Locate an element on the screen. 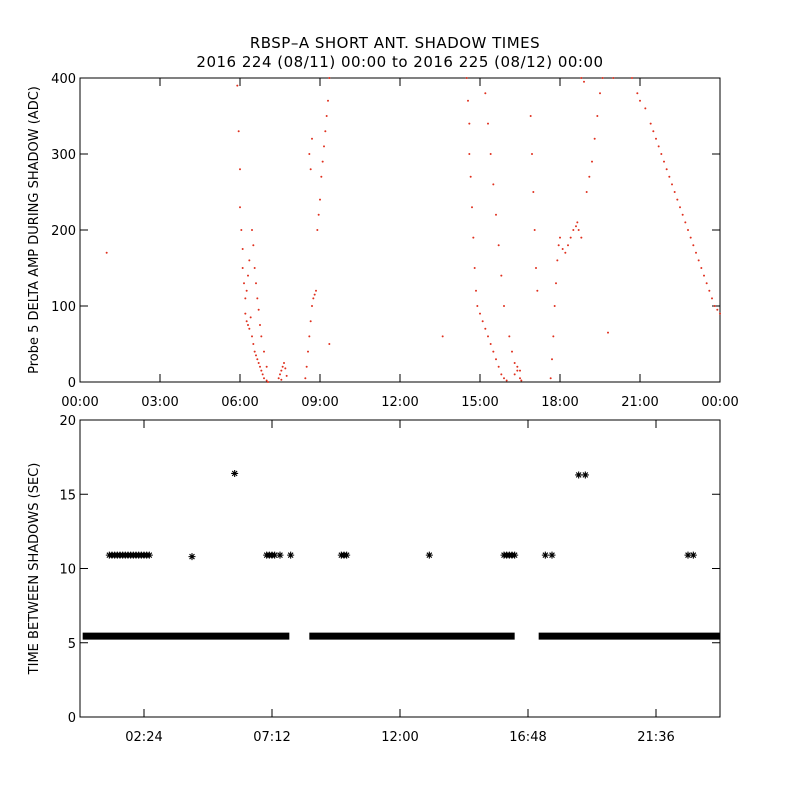 Image resolution: width=800 pixels, height=800 pixels. top-y-tick-label: 0 is located at coordinates (72, 383).